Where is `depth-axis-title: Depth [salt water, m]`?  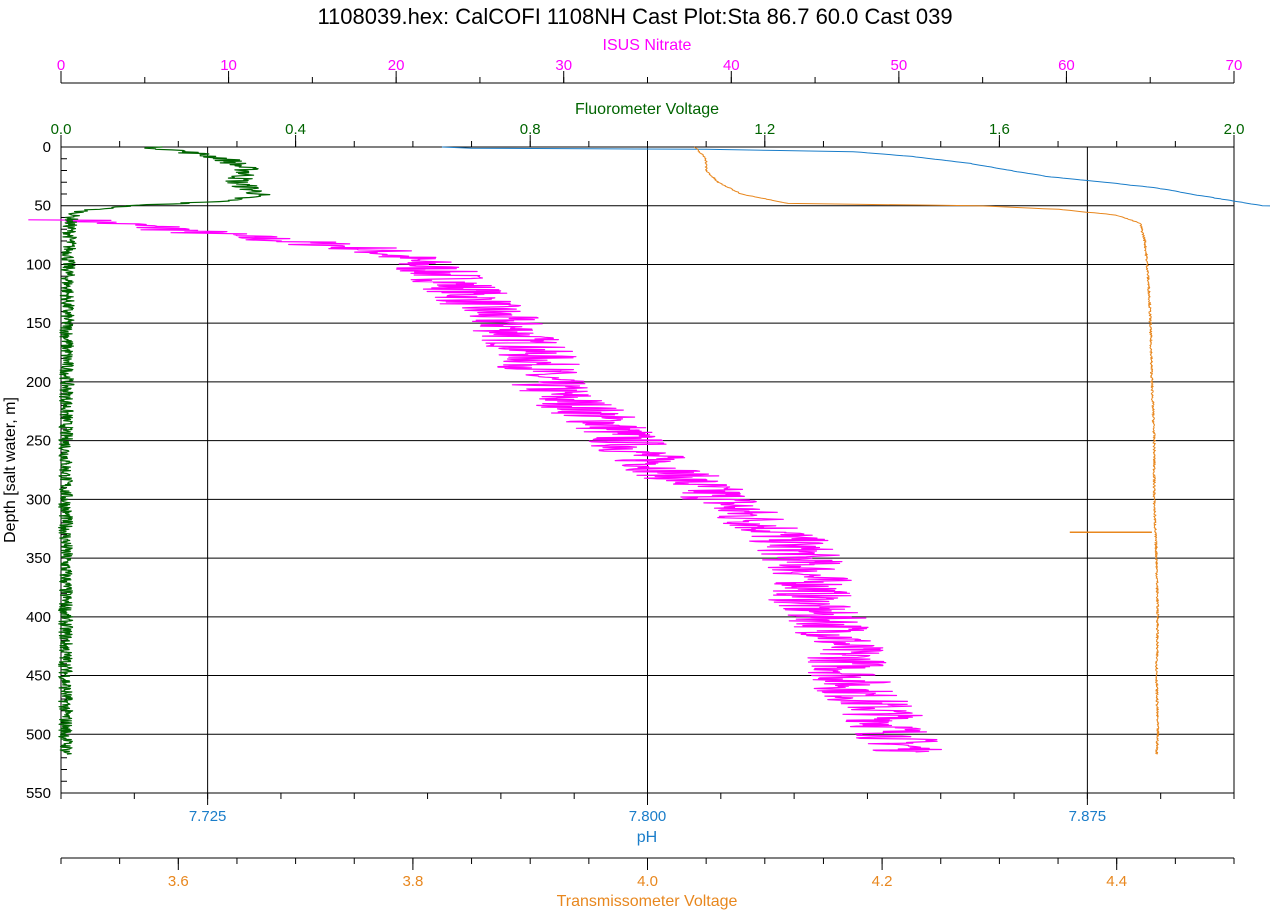 depth-axis-title: Depth [salt water, m] is located at coordinates (10, 470).